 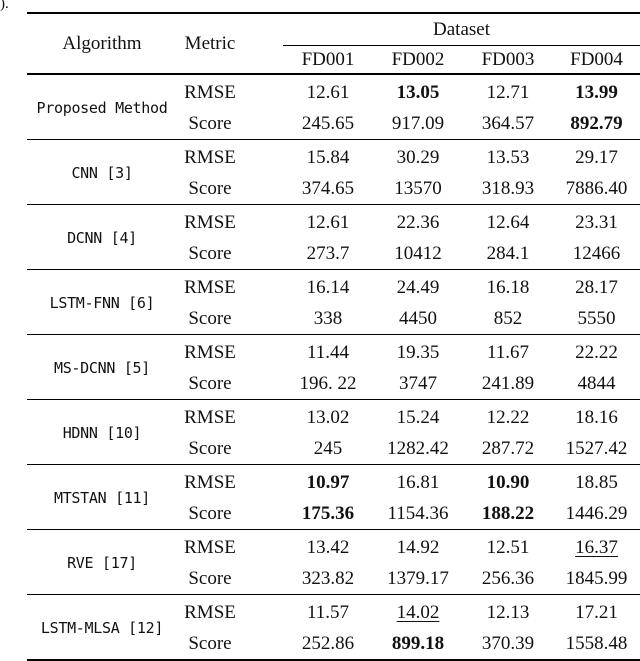 I want to click on table-row: RVE [17] RMSE 13.42 14.92 12.51 16.37, so click(x=333, y=562).